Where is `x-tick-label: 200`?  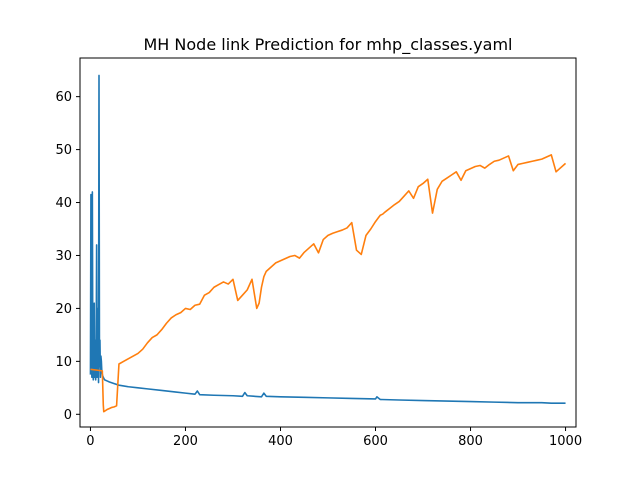 x-tick-label: 200 is located at coordinates (185, 441).